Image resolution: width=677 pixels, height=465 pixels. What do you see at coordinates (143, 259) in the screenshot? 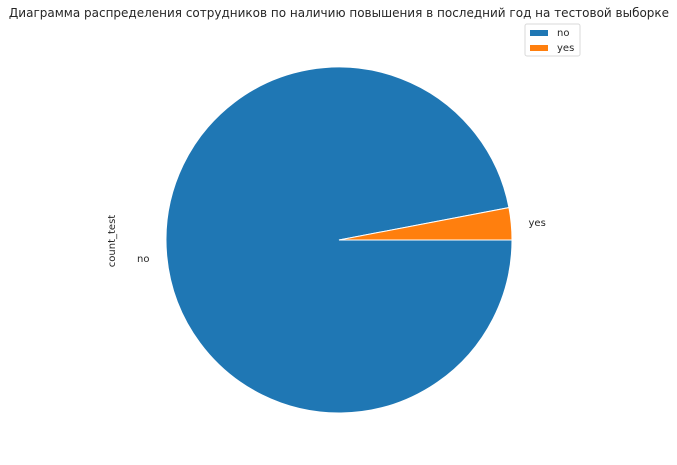
I see `slice-label-no: no` at bounding box center [143, 259].